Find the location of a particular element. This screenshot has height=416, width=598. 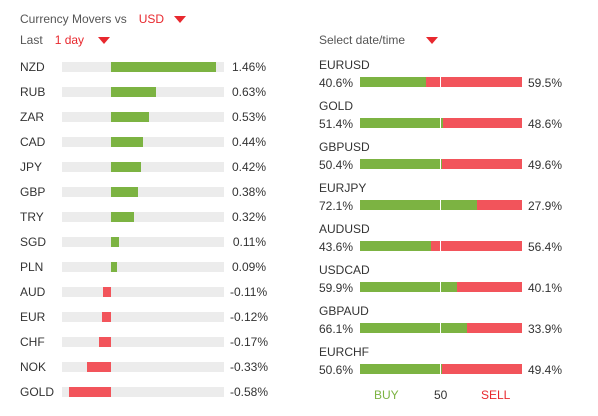

mover-row: ZAR 0.53% is located at coordinates (140, 122).